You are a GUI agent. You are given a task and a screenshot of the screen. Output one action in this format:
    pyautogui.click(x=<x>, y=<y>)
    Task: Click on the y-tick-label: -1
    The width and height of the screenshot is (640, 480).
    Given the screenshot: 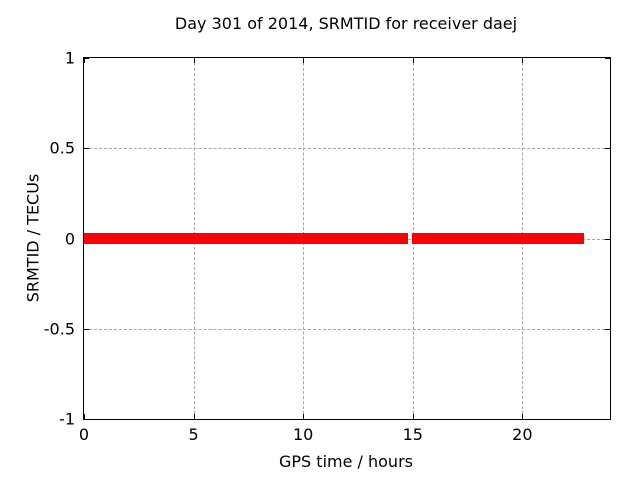 What is the action you would take?
    pyautogui.click(x=67, y=419)
    